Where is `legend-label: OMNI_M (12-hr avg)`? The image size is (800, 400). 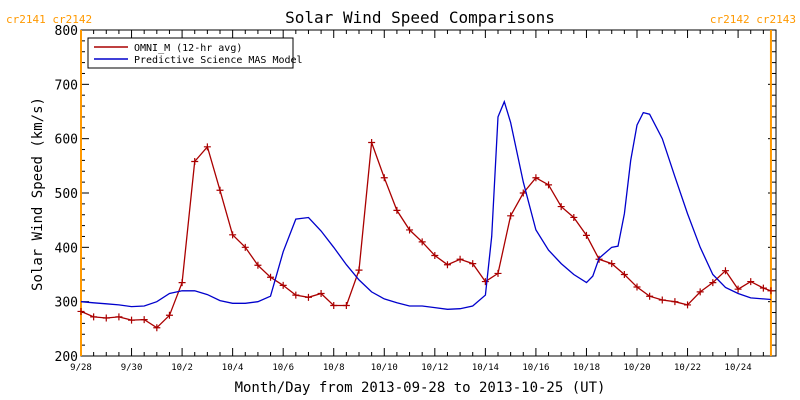
legend-label: OMNI_M (12-hr avg) is located at coordinates (188, 48).